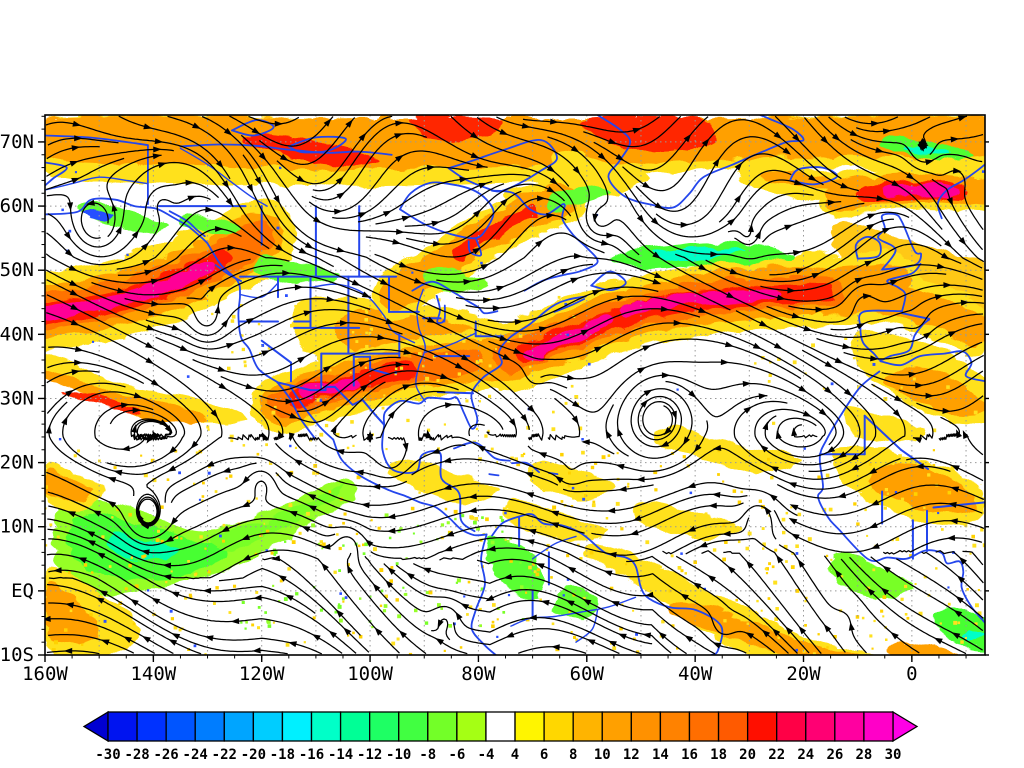 This screenshot has width=1024, height=768. What do you see at coordinates (17, 655) in the screenshot?
I see `lat-tick-label: 10S` at bounding box center [17, 655].